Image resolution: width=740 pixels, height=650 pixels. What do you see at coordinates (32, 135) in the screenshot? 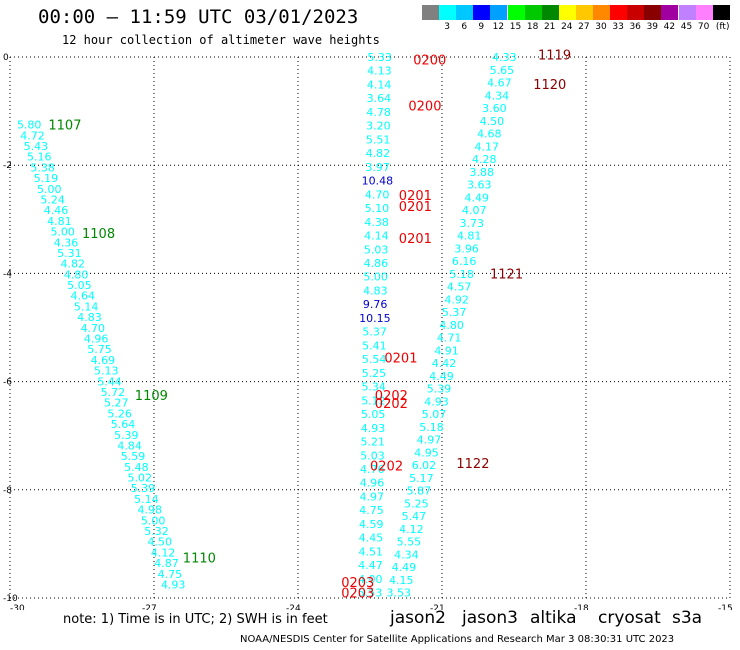
I see `wave-height-point: 4.72` at bounding box center [32, 135].